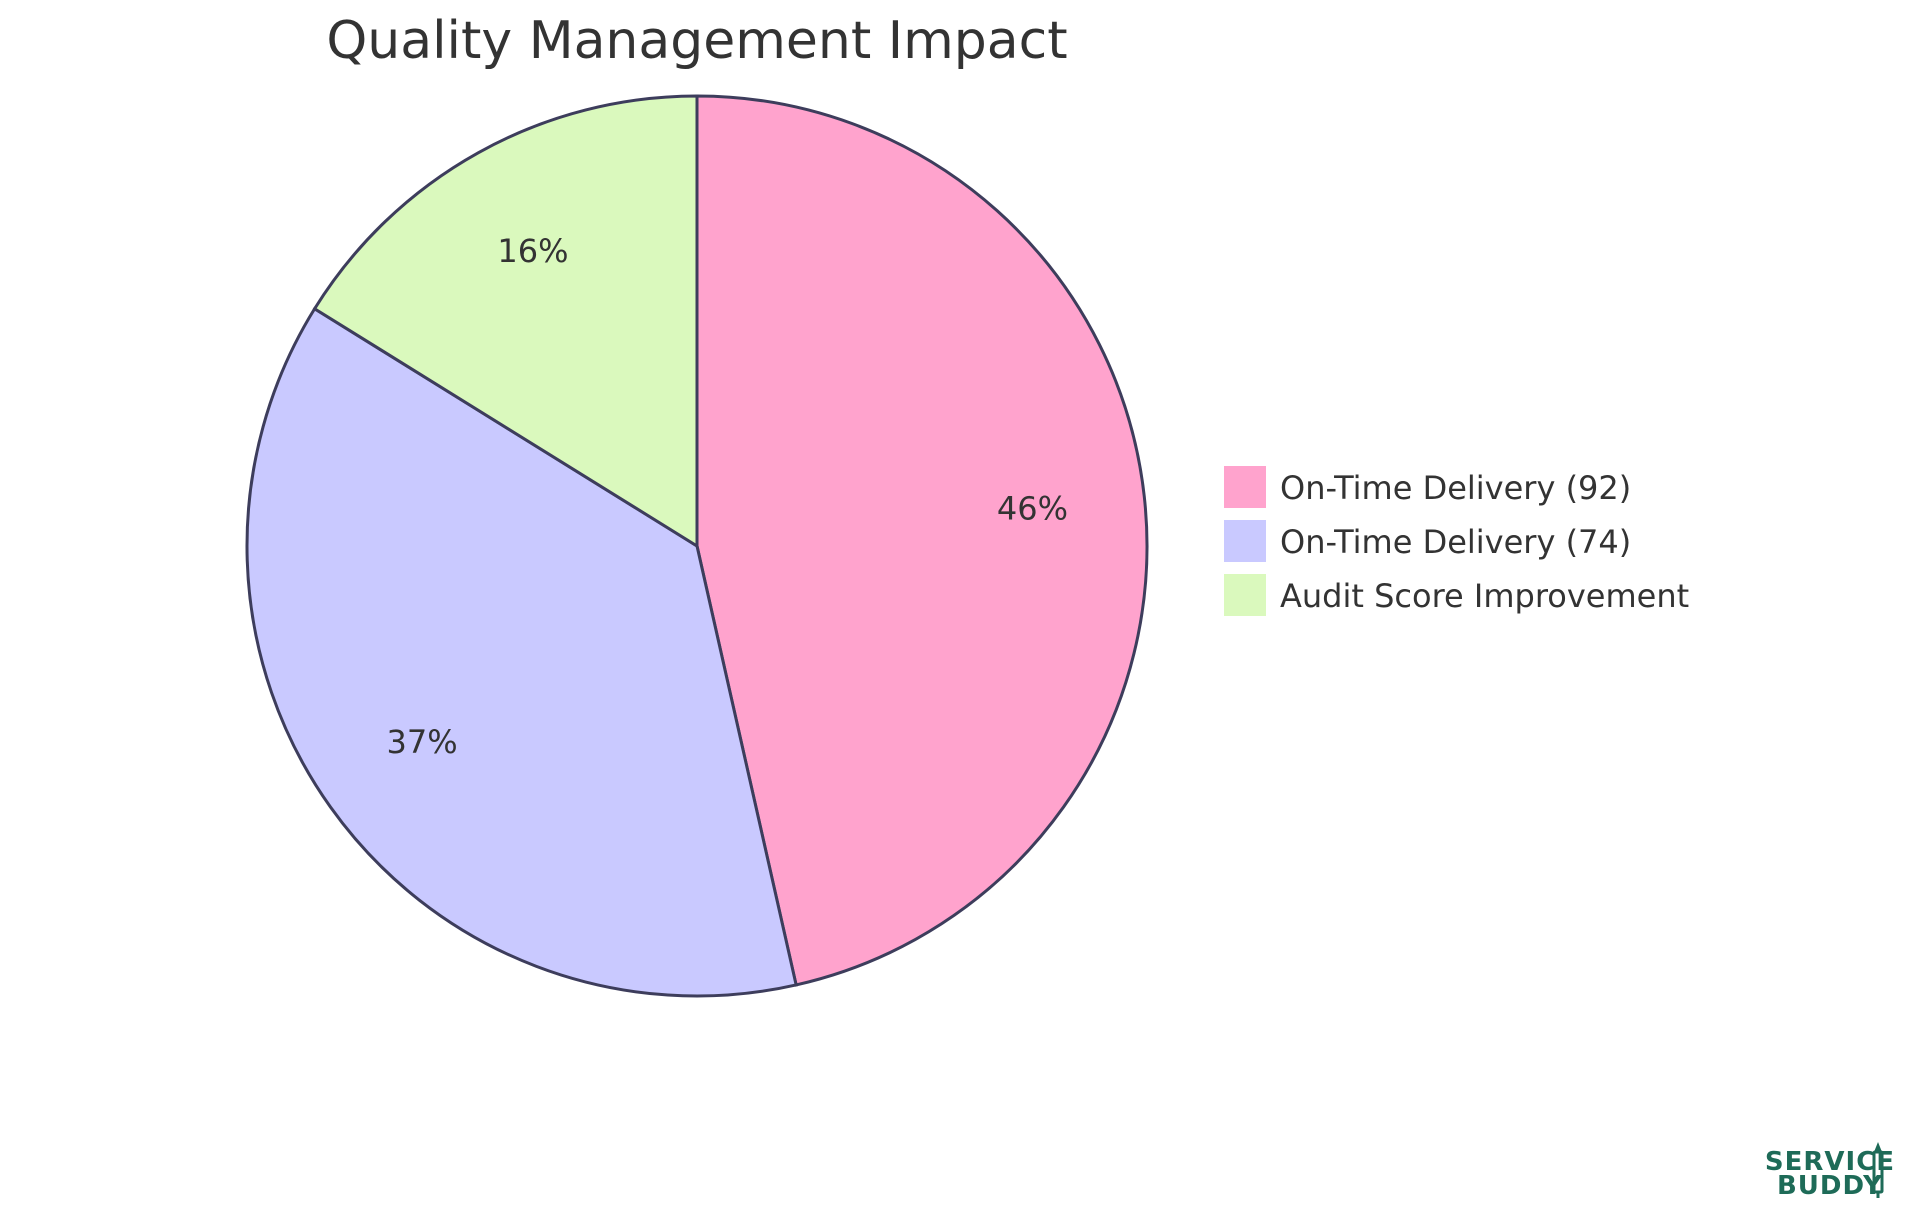  What do you see at coordinates (1032, 509) in the screenshot?
I see `slice-percent-label-1: 46%` at bounding box center [1032, 509].